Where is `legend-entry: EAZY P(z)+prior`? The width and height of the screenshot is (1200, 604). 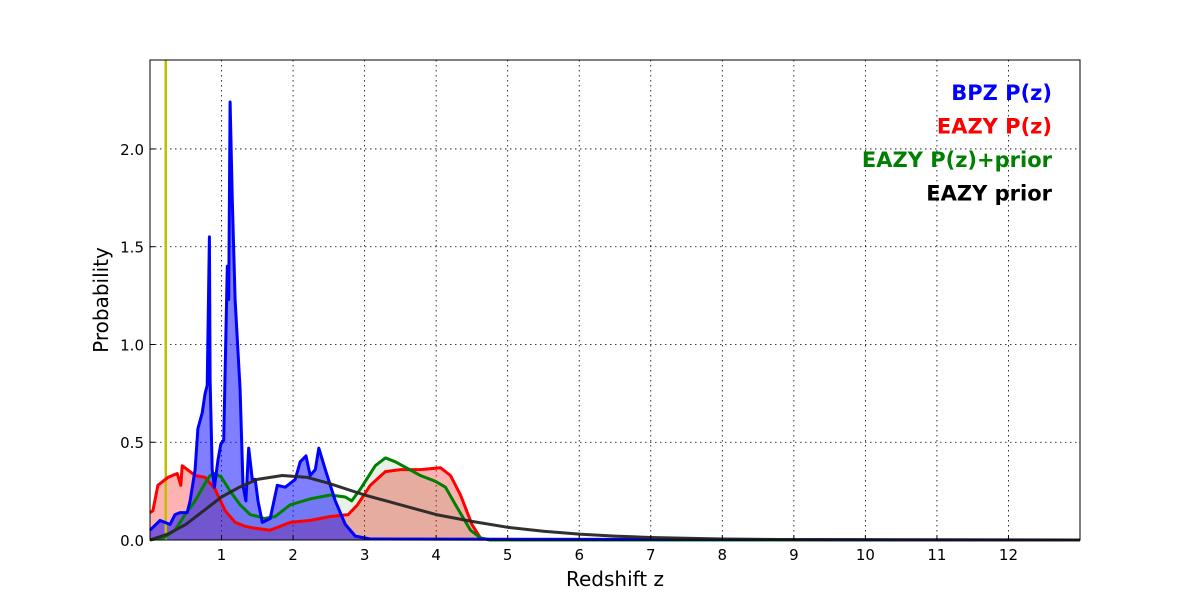
legend-entry: EAZY P(z)+prior is located at coordinates (957, 160).